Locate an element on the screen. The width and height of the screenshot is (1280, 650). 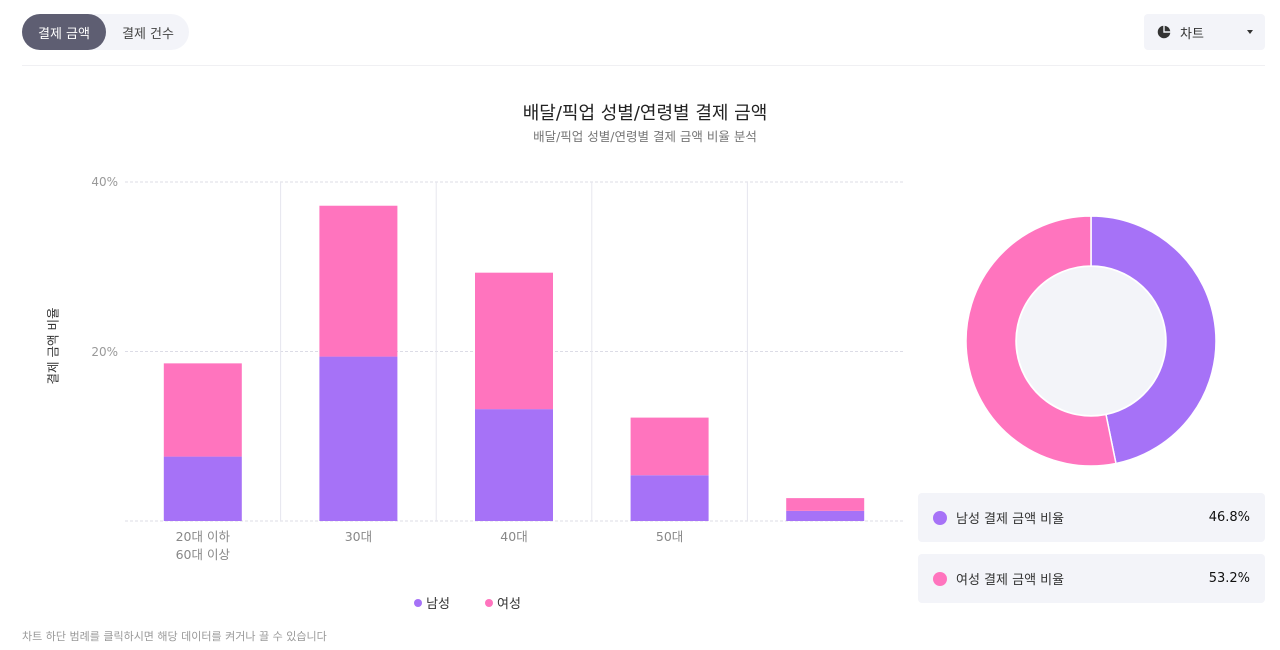
x-tick-label: 30대 is located at coordinates (358, 537).